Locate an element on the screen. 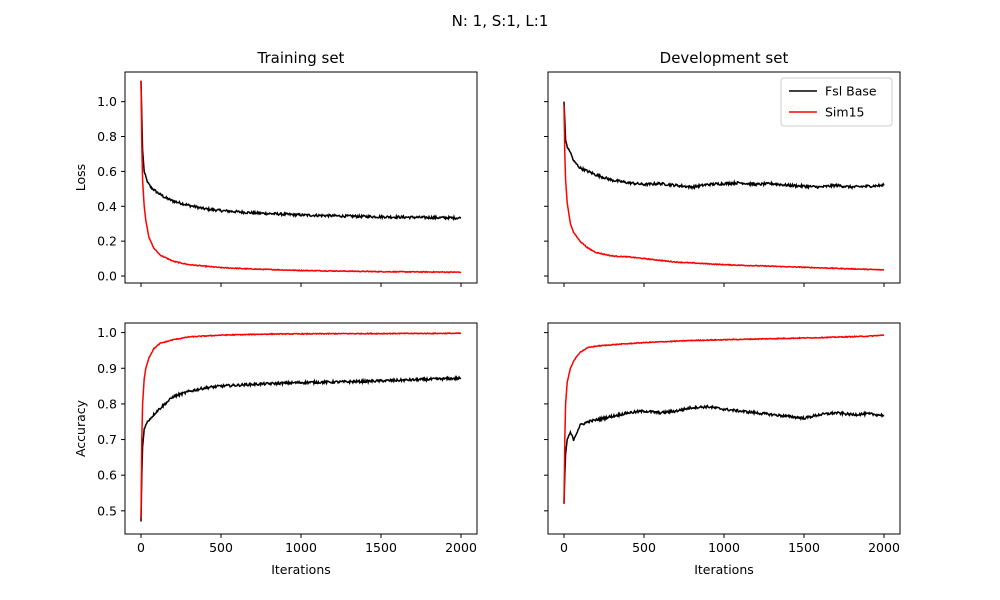 The width and height of the screenshot is (1000, 600). y-tick-label: 0.9 is located at coordinates (107, 368).